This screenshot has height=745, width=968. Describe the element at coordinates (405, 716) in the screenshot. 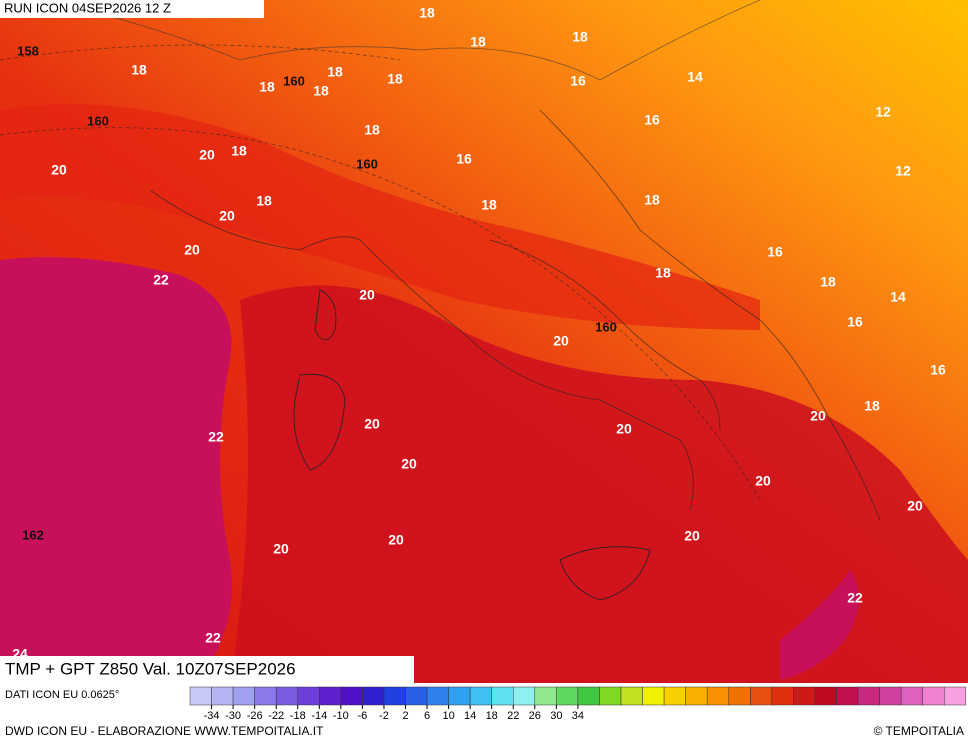

I see `colorbar-tick-label: 2` at that location.